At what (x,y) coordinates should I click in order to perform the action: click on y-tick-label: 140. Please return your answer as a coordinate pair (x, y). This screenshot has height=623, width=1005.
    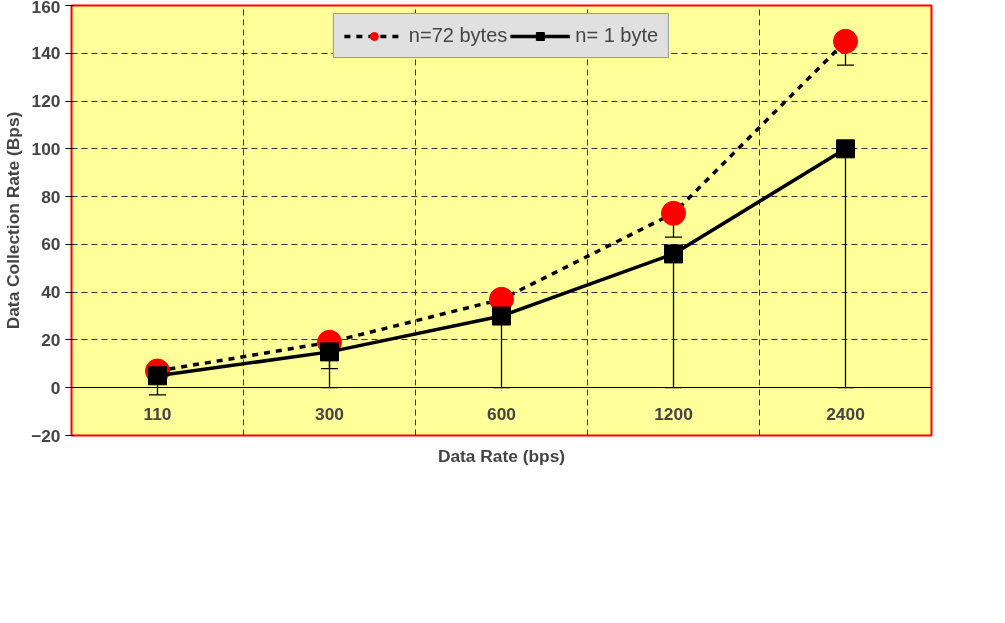
    Looking at the image, I should click on (46, 53).